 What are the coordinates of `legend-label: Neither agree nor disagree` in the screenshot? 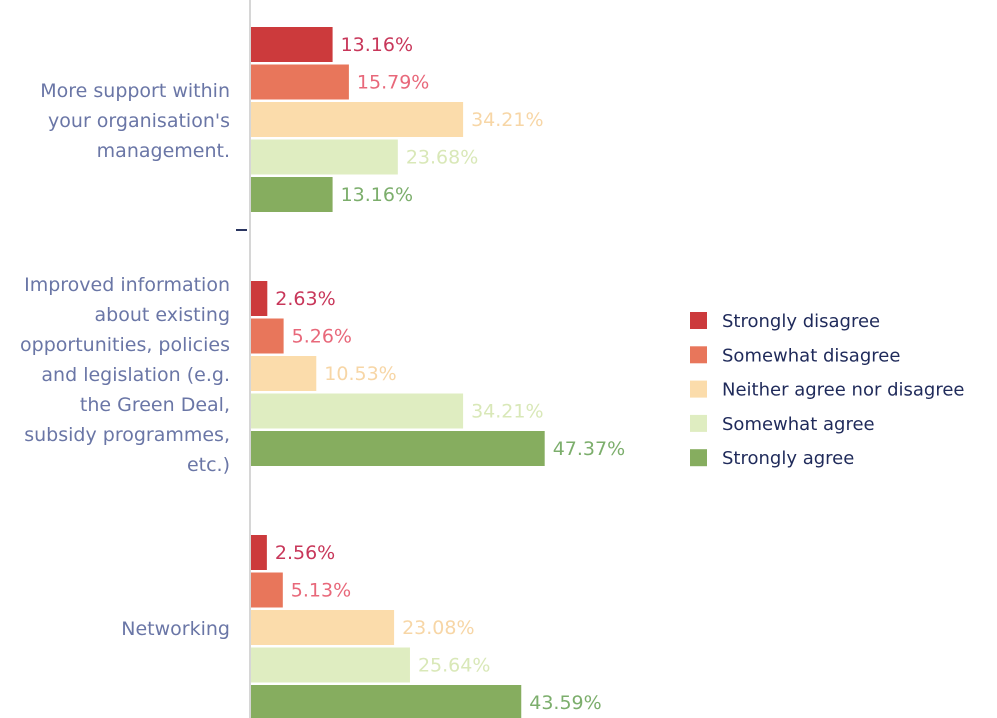 It's located at (843, 390).